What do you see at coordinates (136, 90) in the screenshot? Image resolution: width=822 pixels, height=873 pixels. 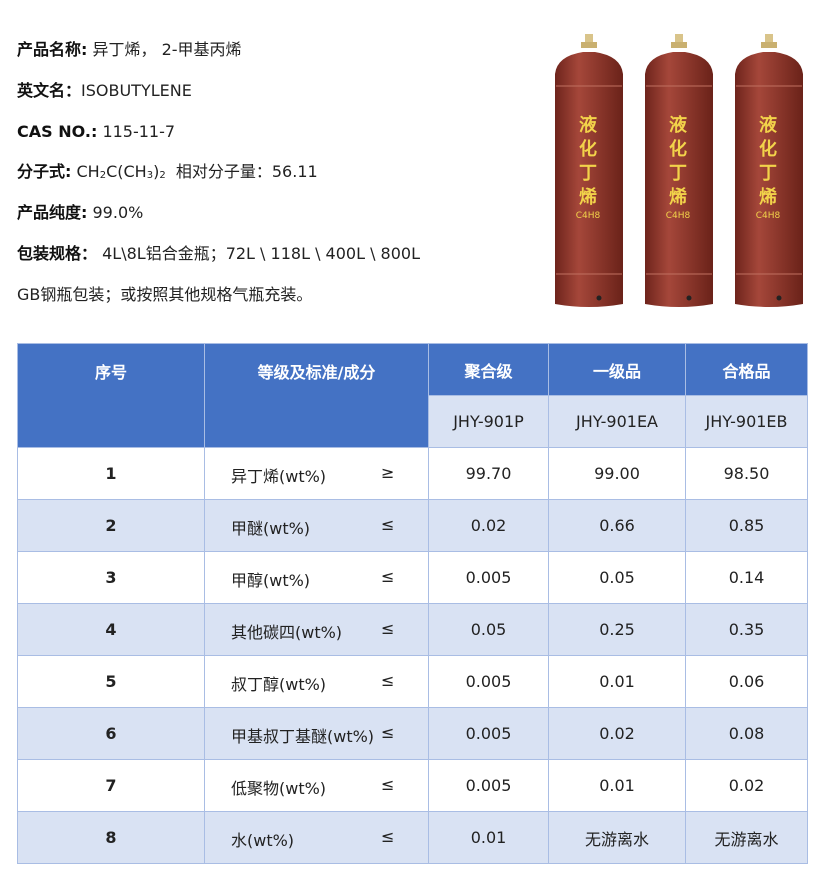 I see `value: ISOBUTYLENE` at bounding box center [136, 90].